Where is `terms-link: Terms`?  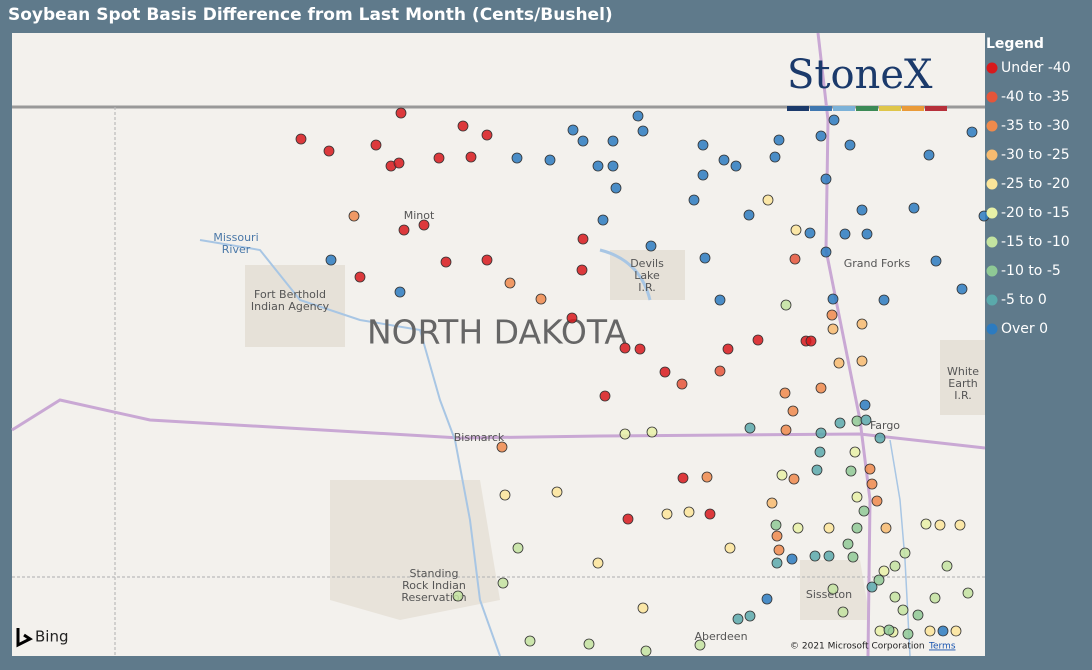 terms-link: Terms is located at coordinates (942, 647).